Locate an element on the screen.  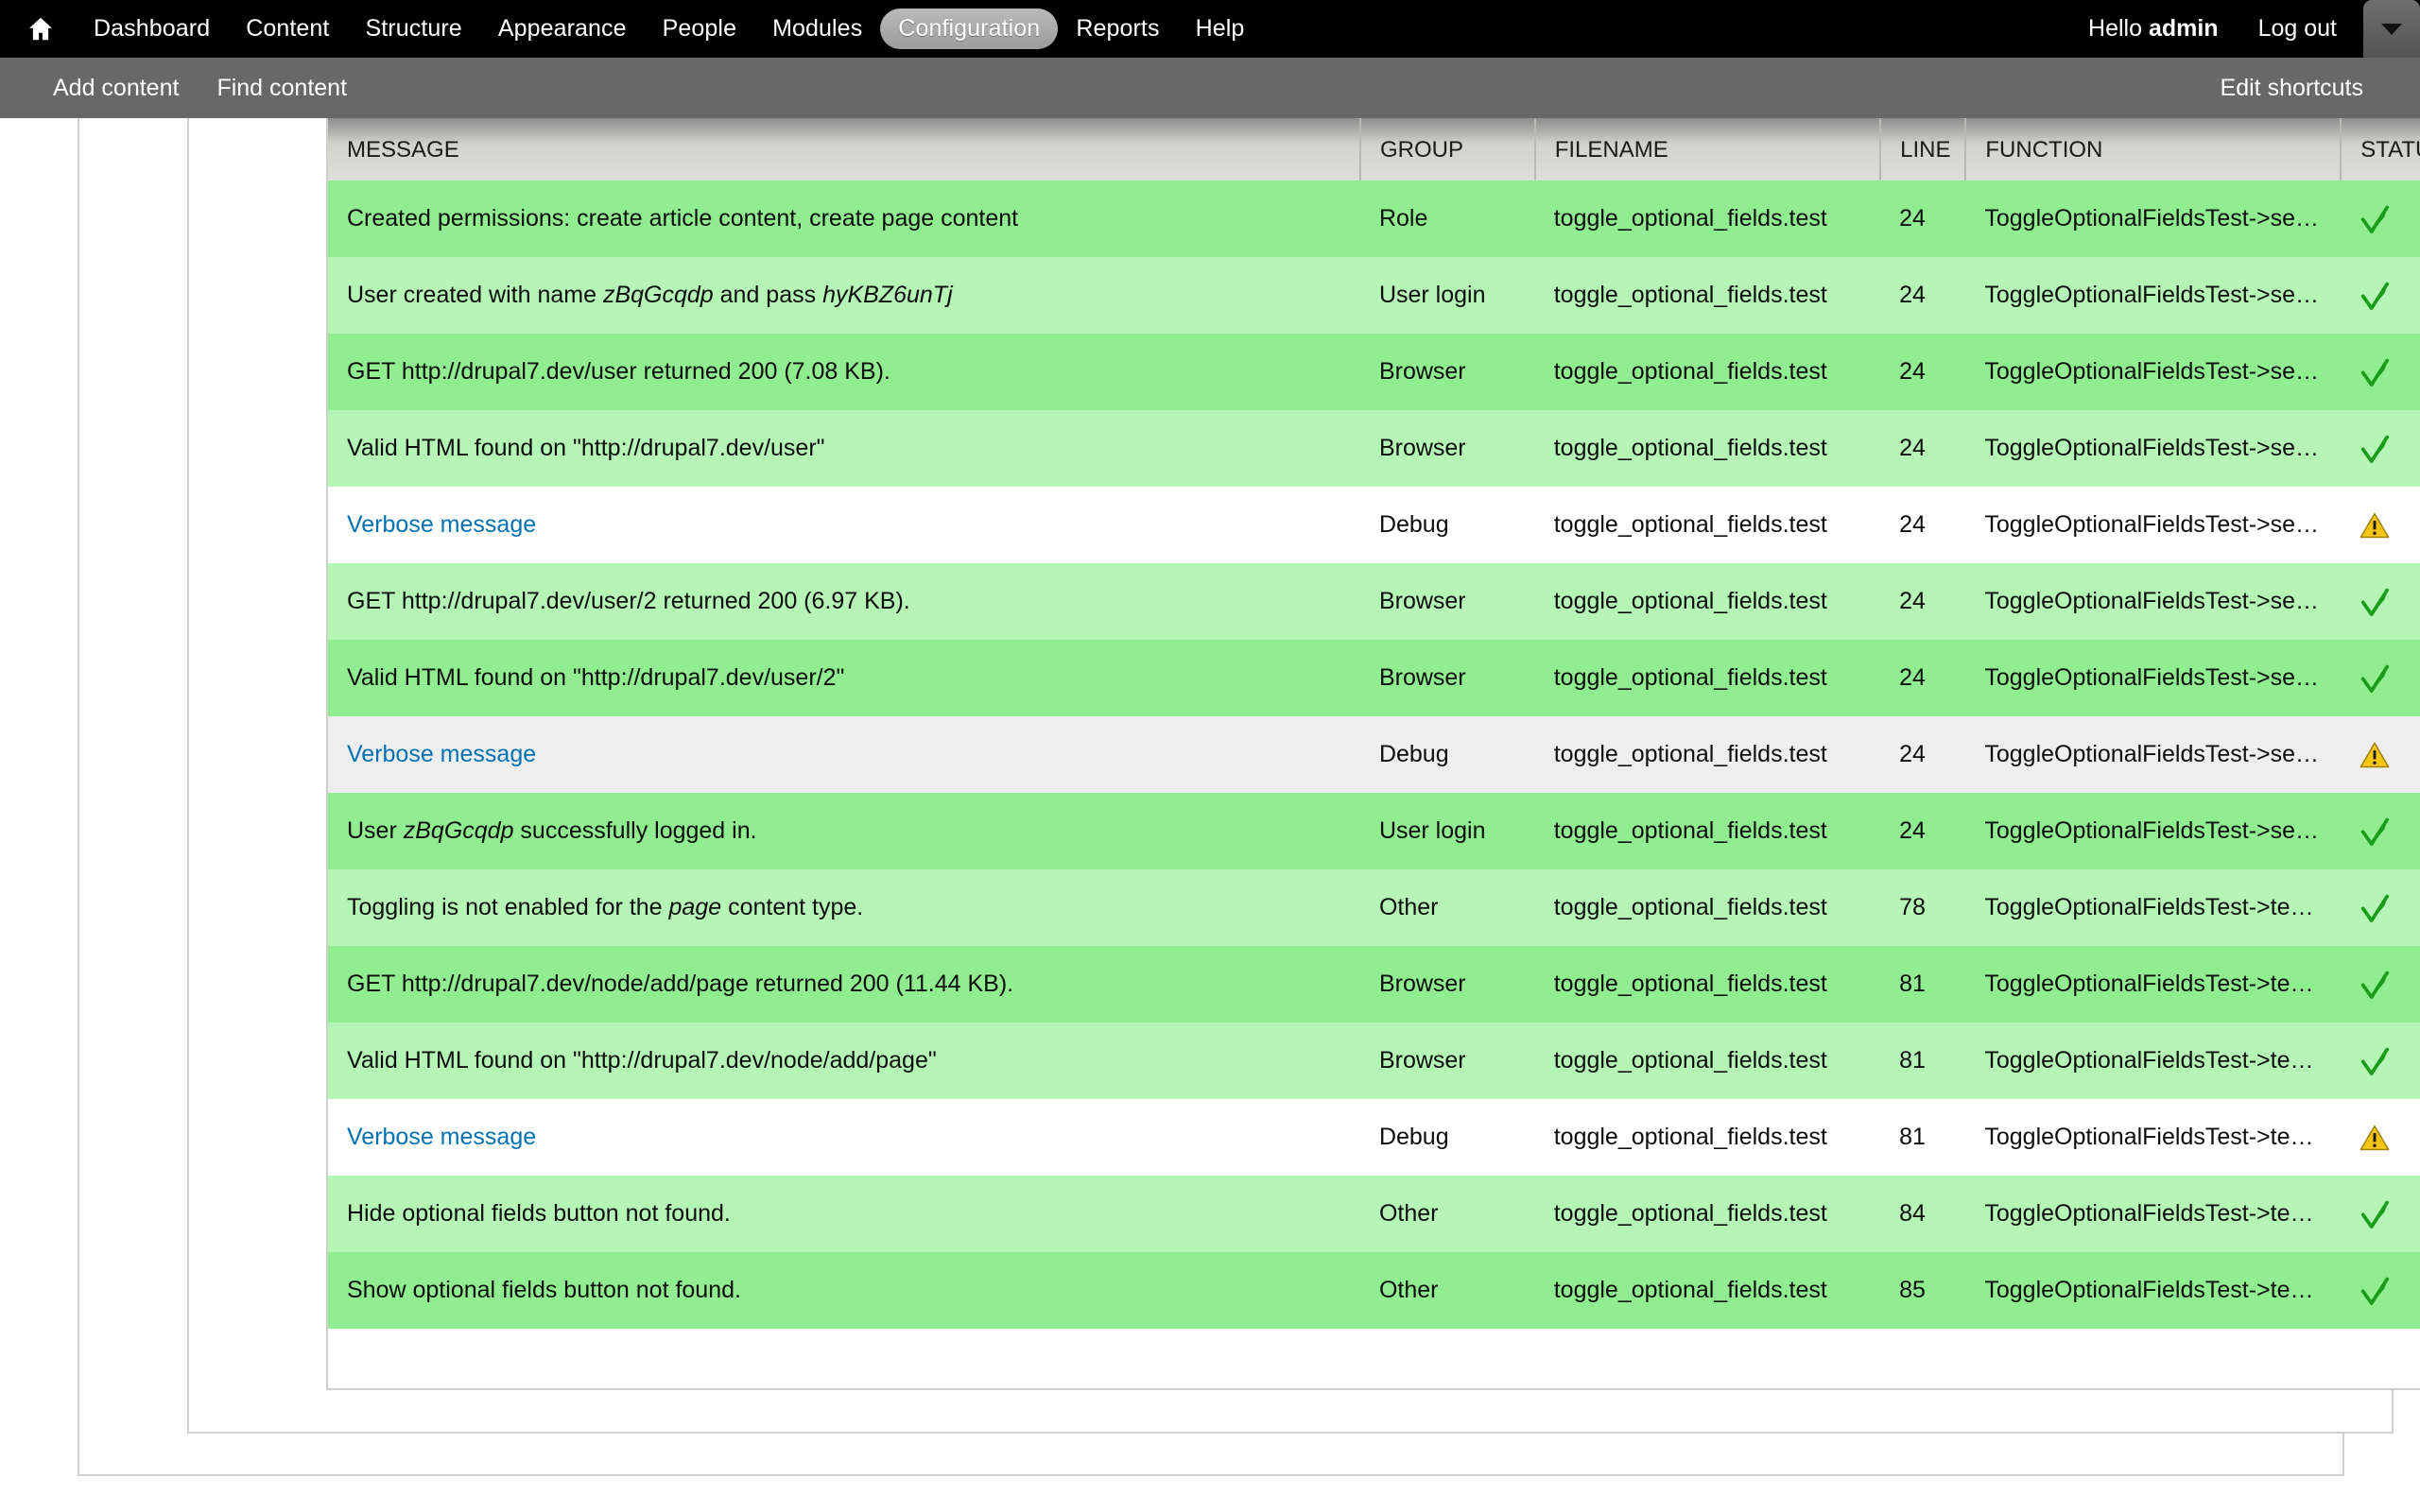
cell-message: Hide optional fields button not found. is located at coordinates (844, 1214).